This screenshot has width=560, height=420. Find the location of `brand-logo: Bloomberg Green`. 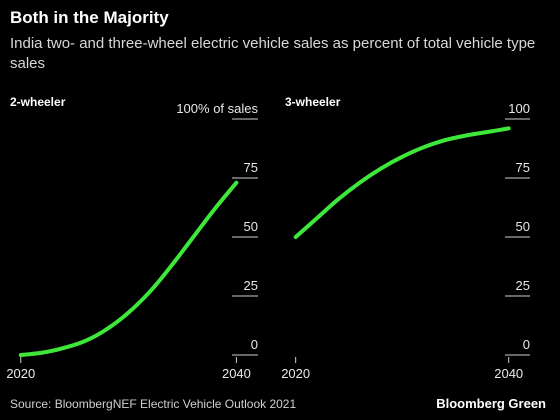

brand-logo: Bloomberg Green is located at coordinates (491, 403).